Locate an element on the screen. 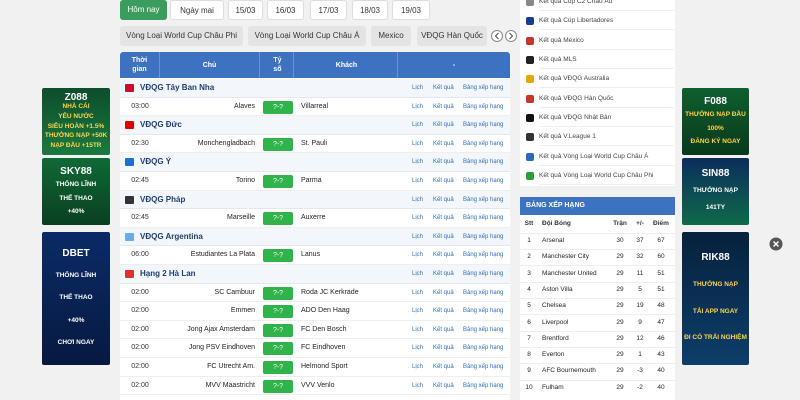  date-tab: Ngày mai is located at coordinates (197, 10).